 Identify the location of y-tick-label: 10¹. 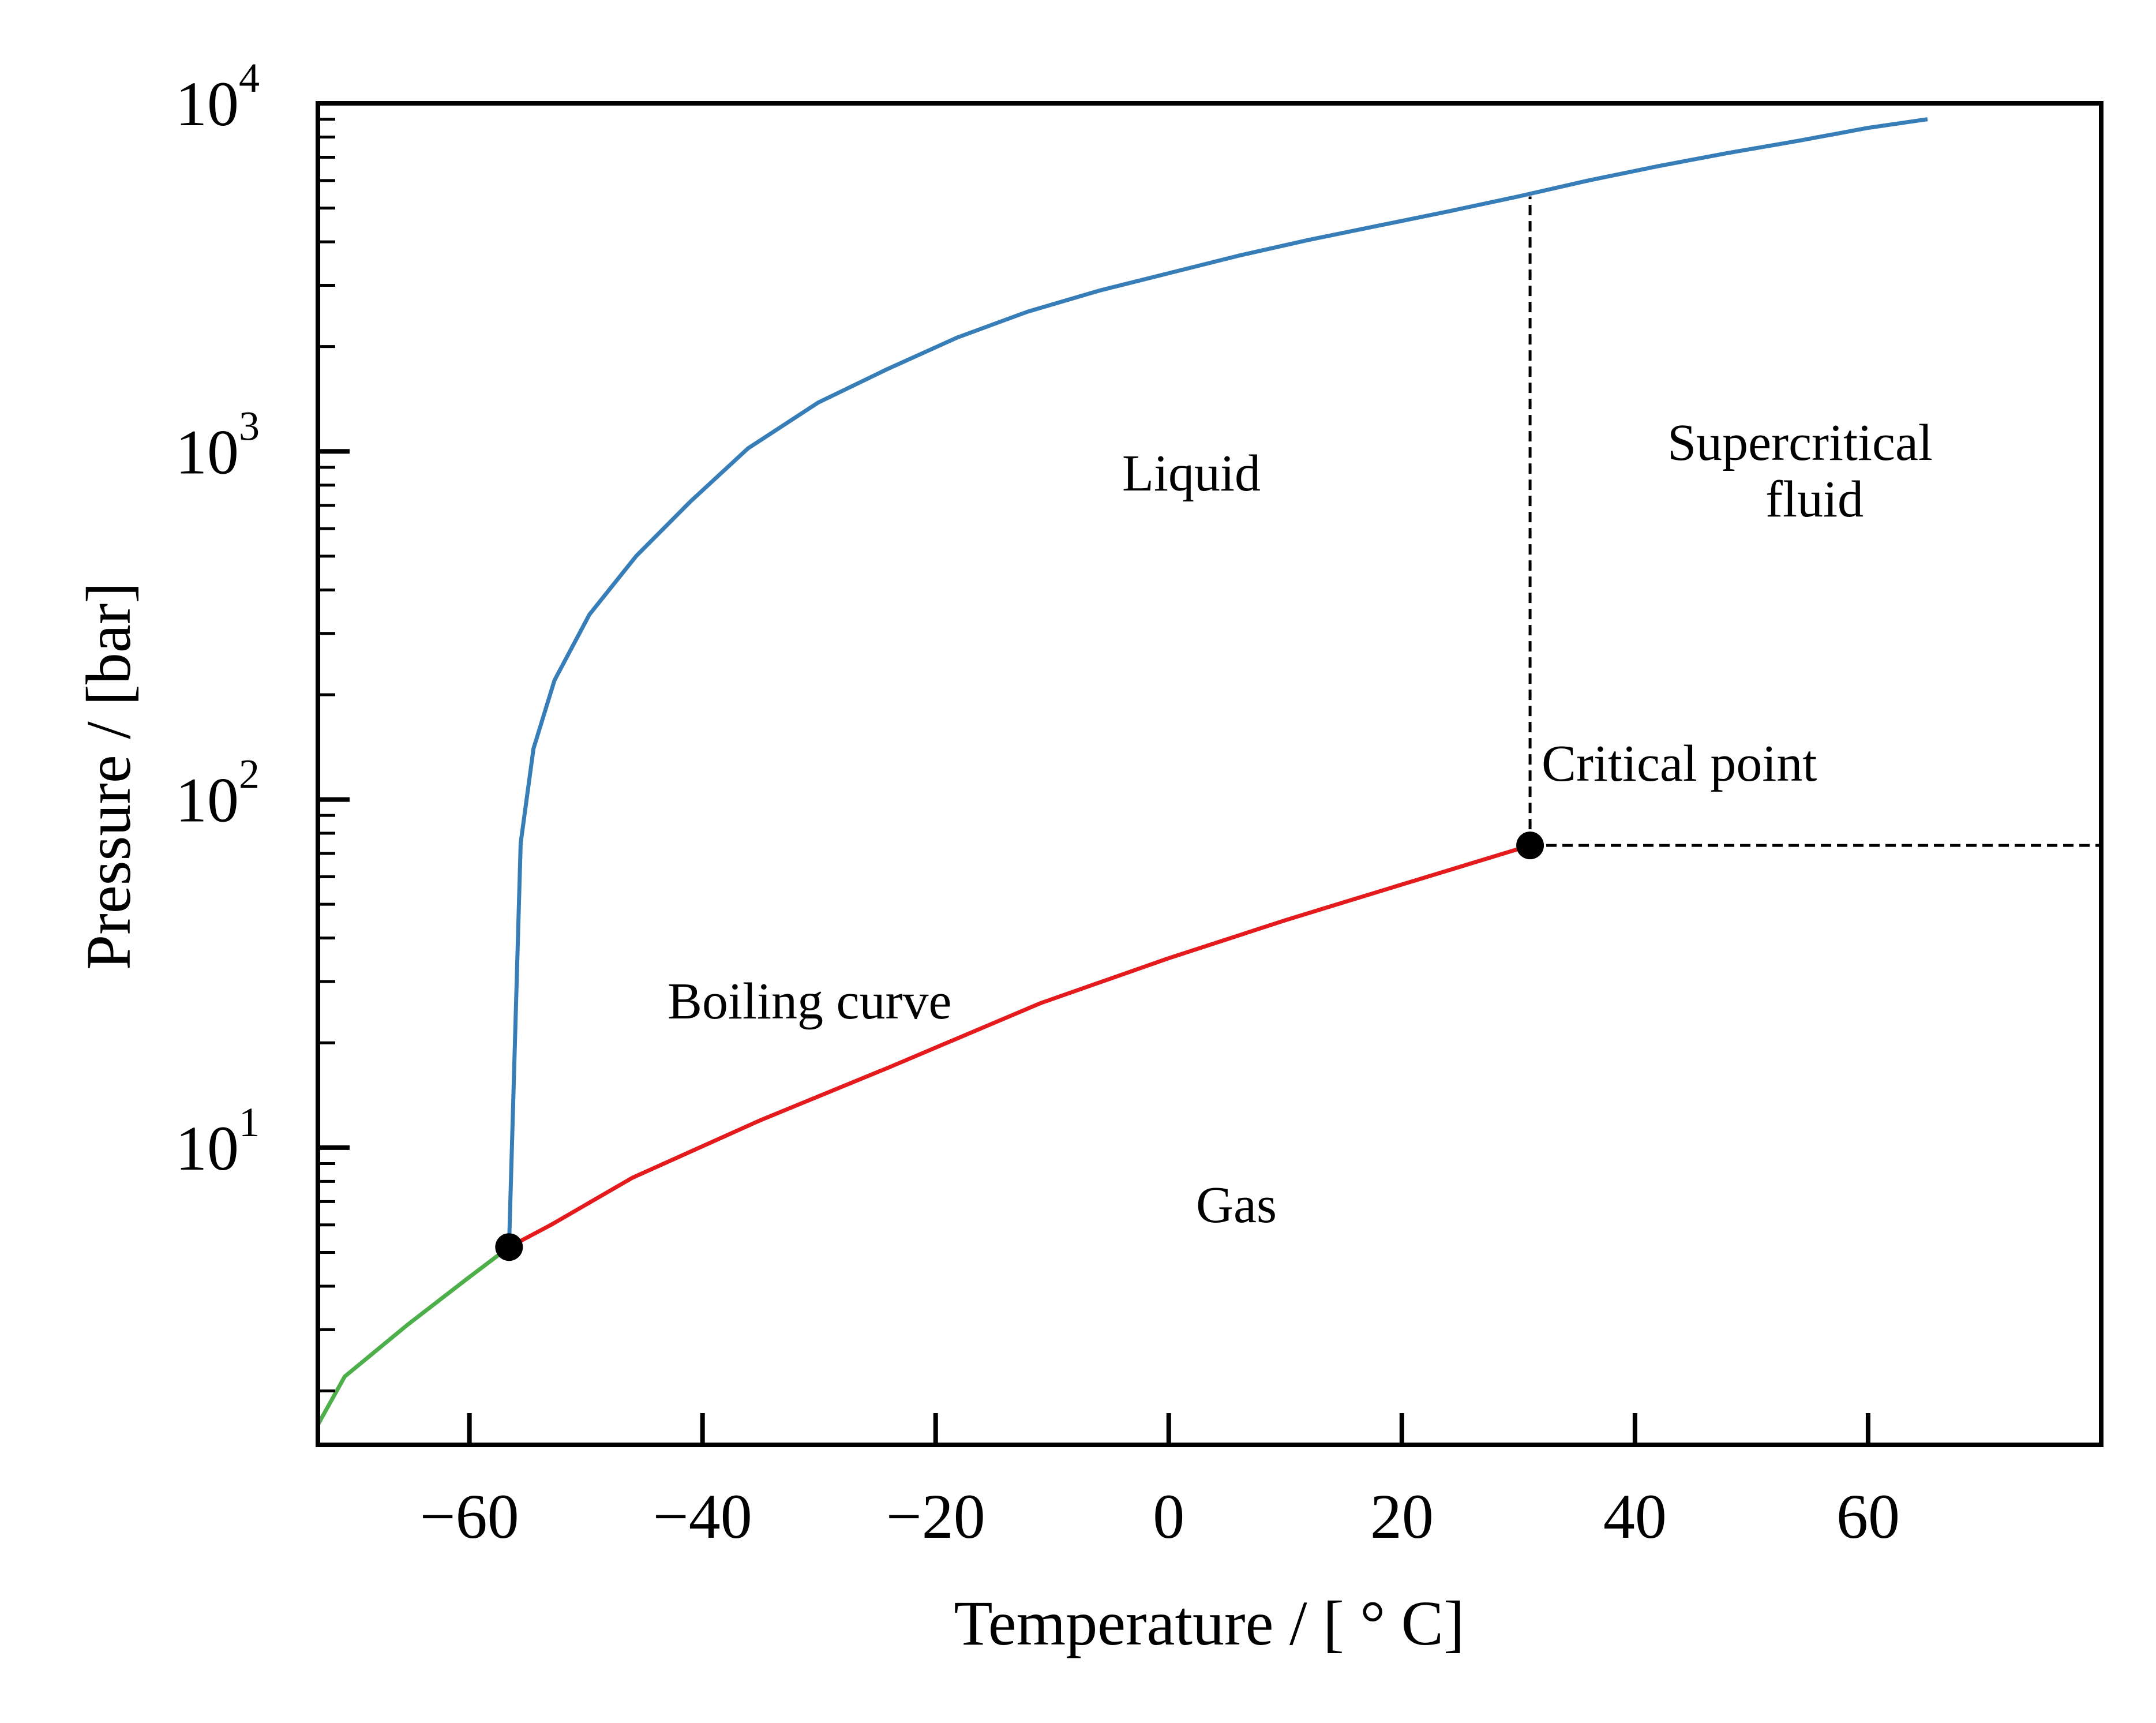
(218, 1141).